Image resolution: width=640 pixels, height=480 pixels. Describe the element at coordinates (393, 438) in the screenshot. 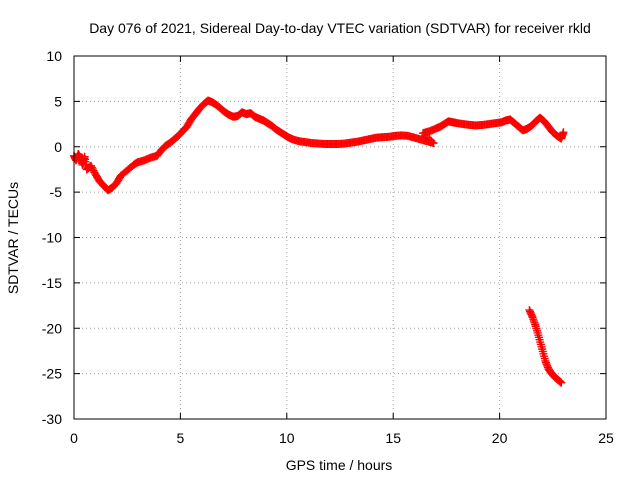

I see `x-tick-label: 15` at that location.